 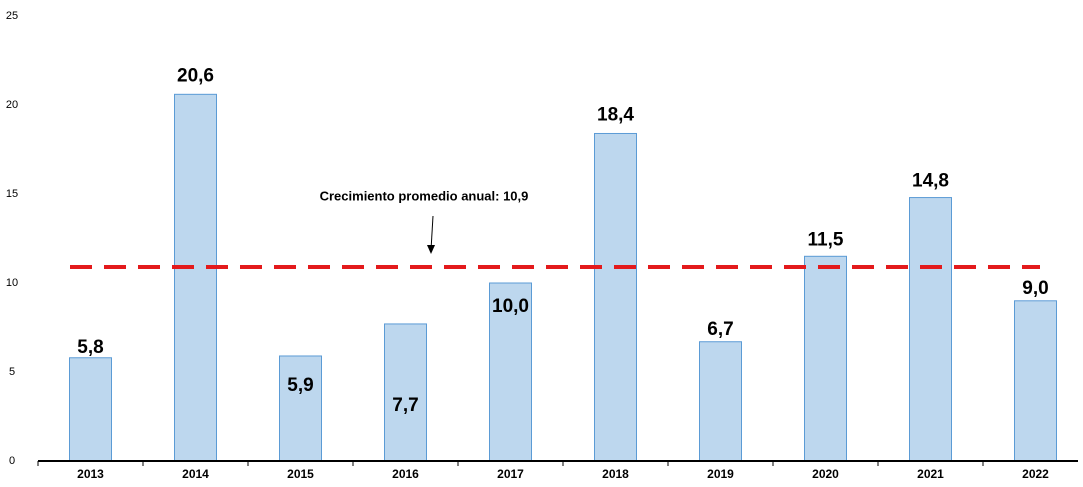 What do you see at coordinates (930, 181) in the screenshot?
I see `value-label: 14,8` at bounding box center [930, 181].